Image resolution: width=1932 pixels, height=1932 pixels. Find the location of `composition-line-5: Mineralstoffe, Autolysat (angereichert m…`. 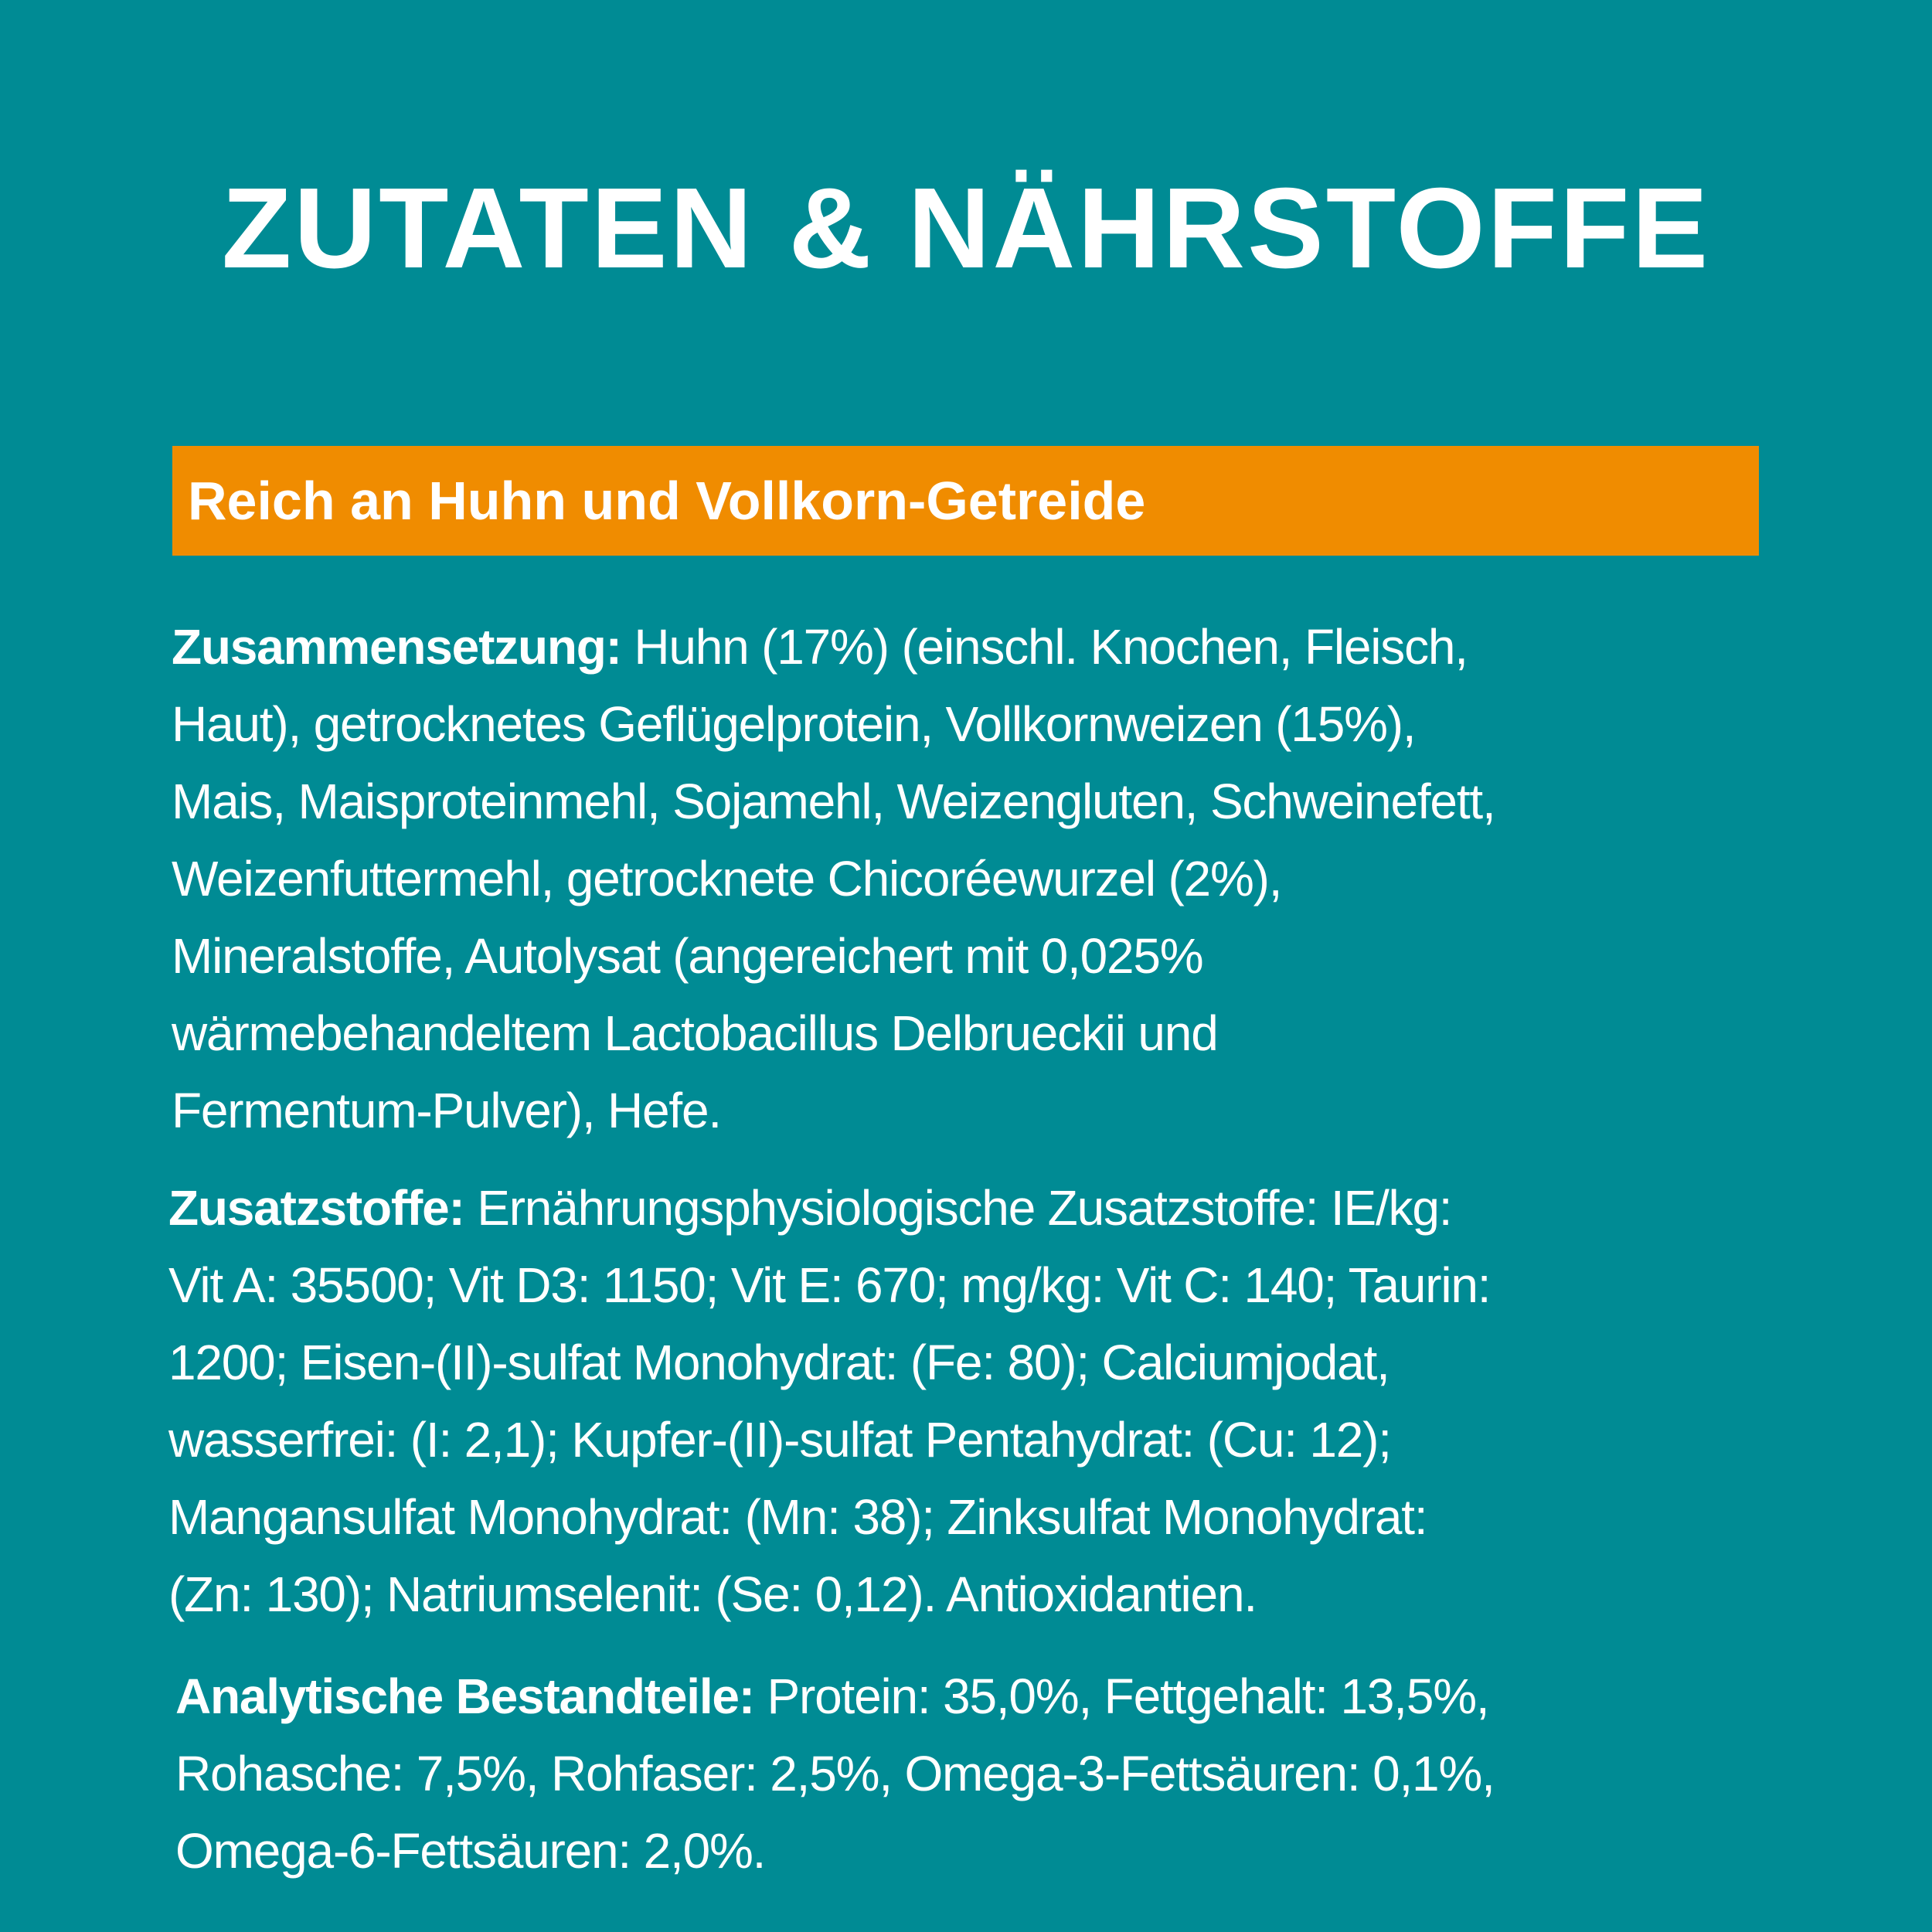

composition-line-5: Mineralstoffe, Autolysat (angereichert m… is located at coordinates (688, 956).